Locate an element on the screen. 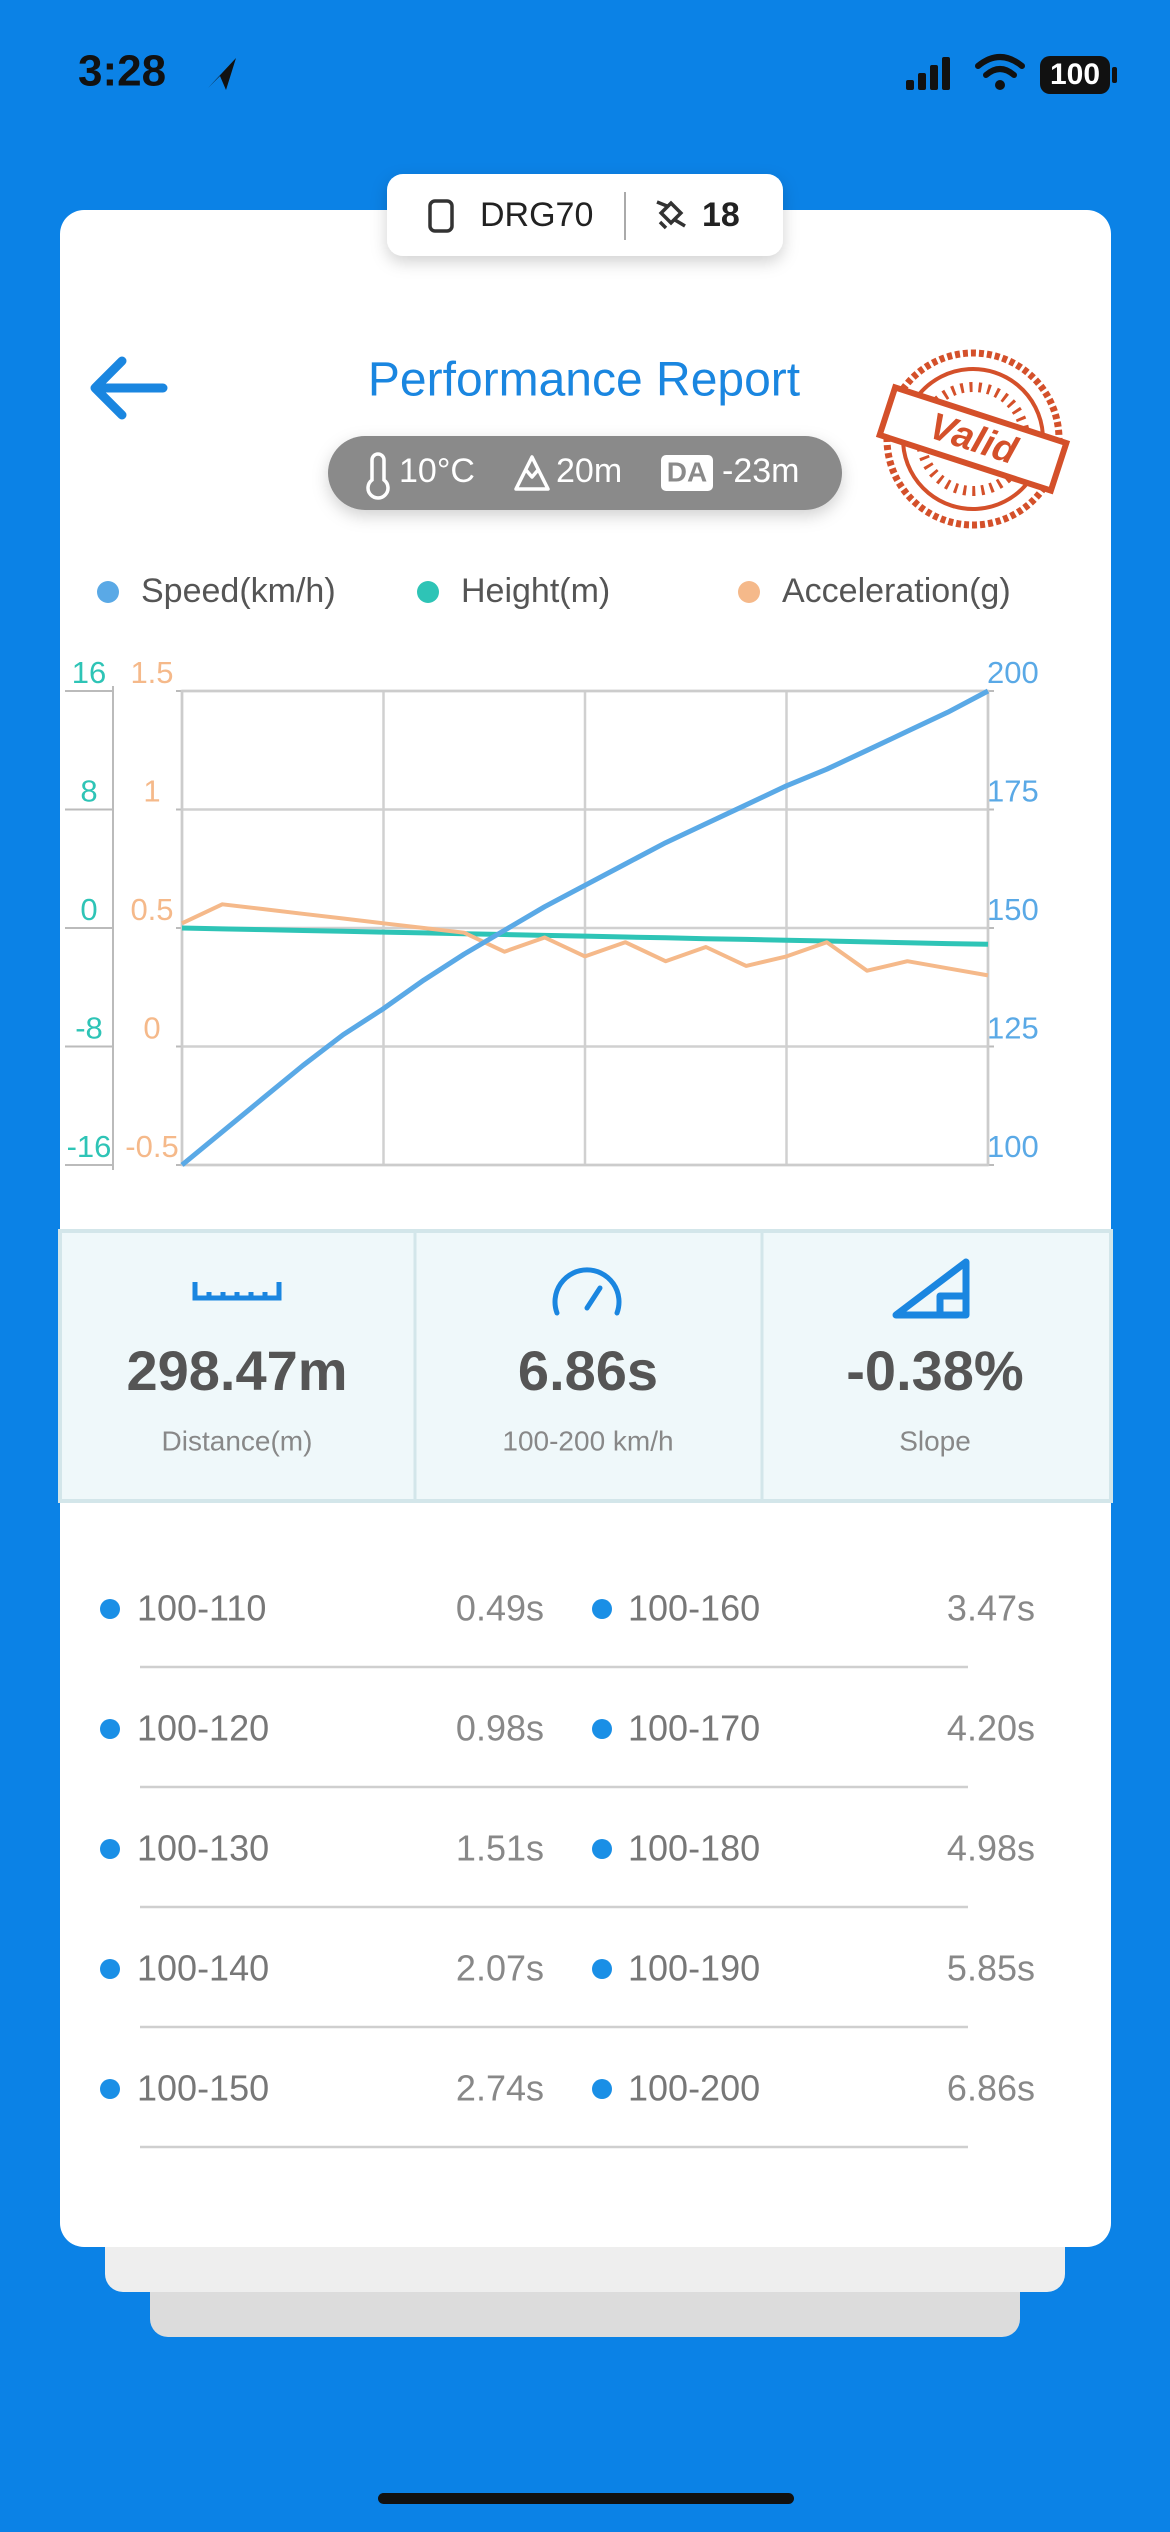 The height and width of the screenshot is (2532, 1170). battery-level: 100 is located at coordinates (1075, 74).